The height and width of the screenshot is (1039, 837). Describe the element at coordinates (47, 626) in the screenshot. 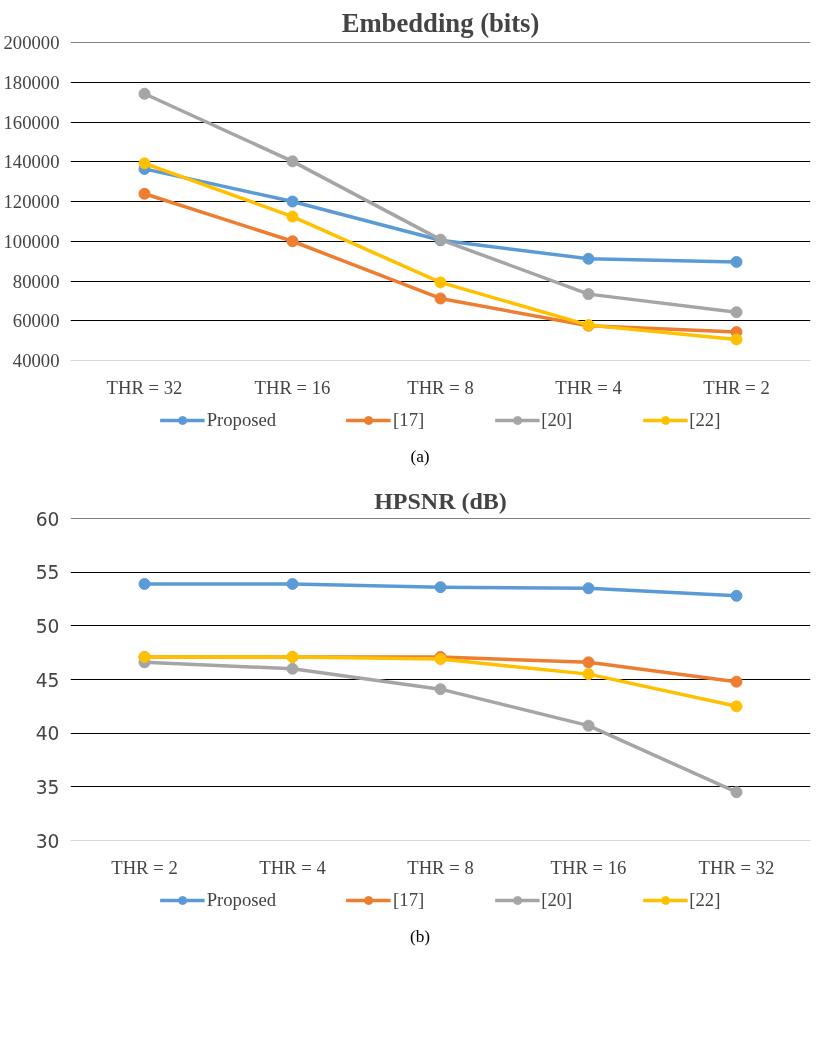

I see `y-tick-label: 50` at that location.